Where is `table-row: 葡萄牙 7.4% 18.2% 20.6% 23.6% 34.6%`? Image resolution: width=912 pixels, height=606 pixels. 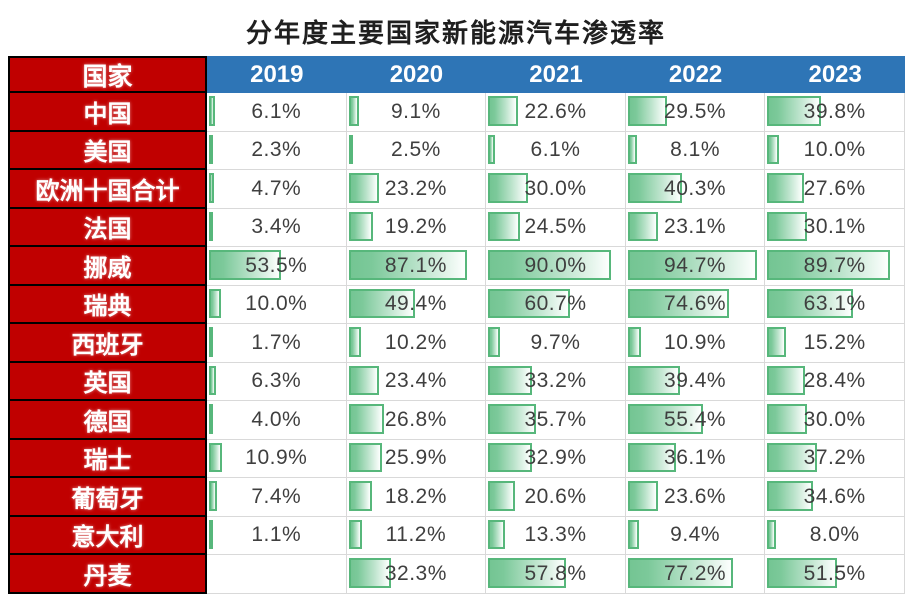 table-row: 葡萄牙 7.4% 18.2% 20.6% 23.6% 34.6% is located at coordinates (456, 497).